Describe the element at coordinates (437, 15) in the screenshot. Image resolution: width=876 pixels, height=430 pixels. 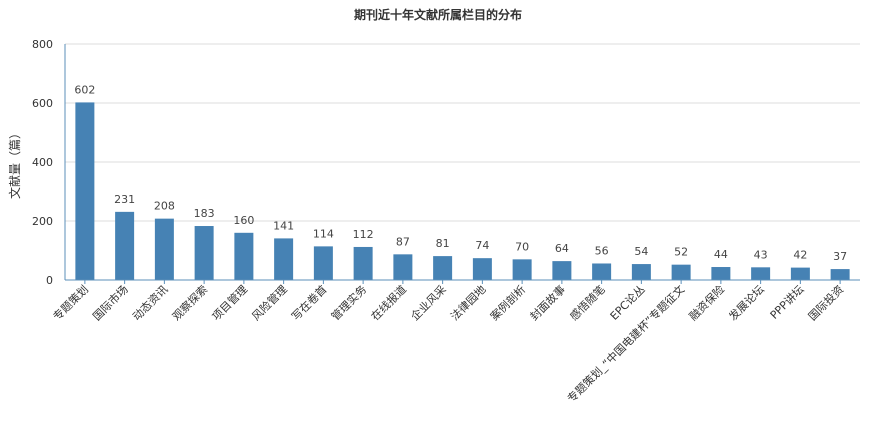
I see `chart-title: 期刊近十年文献所属栏目的分布` at that location.